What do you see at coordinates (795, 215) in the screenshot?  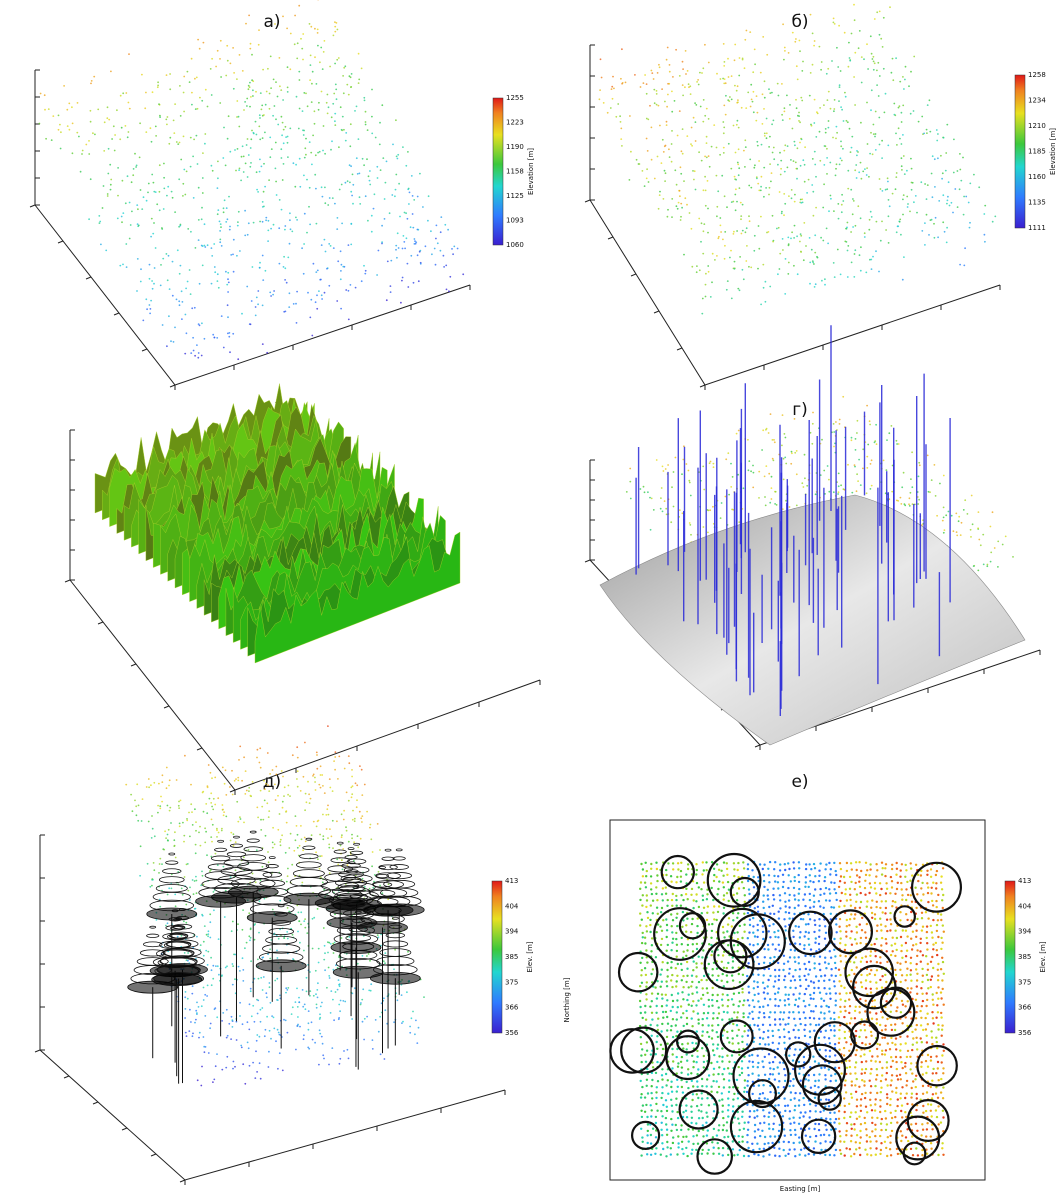 I see `axis-line` at bounding box center [795, 215].